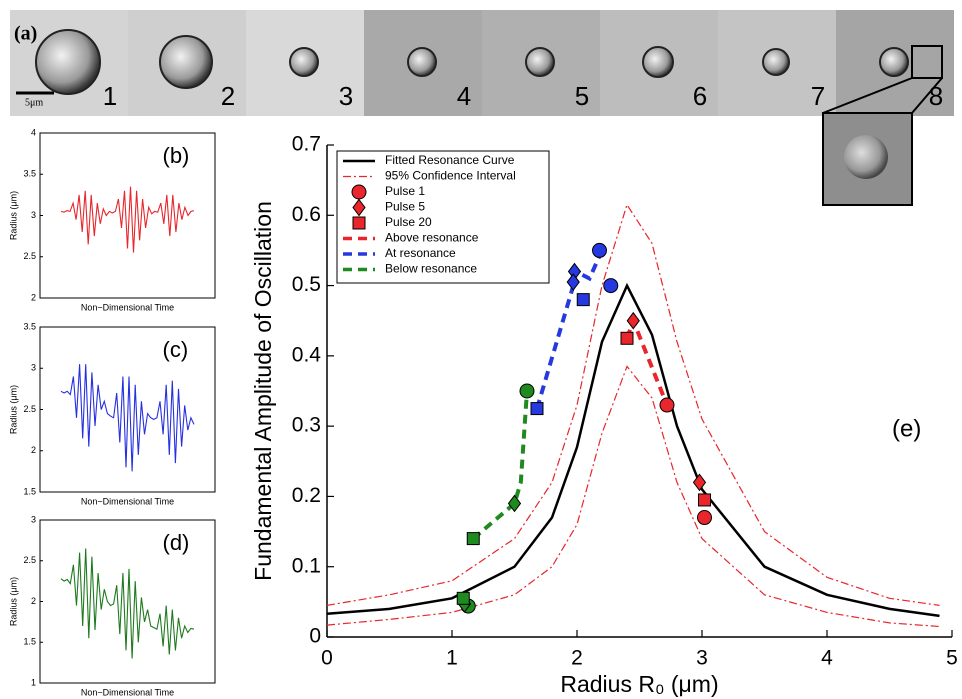 The height and width of the screenshot is (699, 962). Describe the element at coordinates (176, 542) in the screenshot. I see `panel-label: (d)` at that location.